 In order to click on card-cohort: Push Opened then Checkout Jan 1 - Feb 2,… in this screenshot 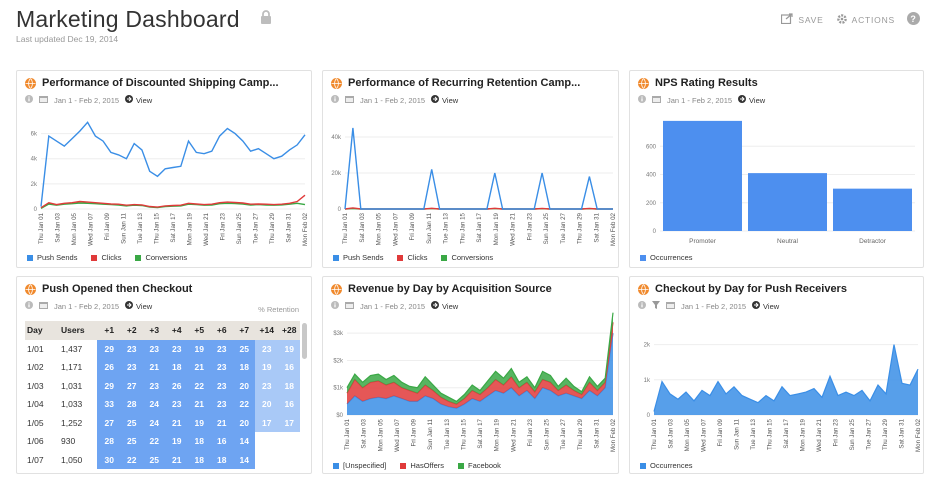, I will do `click(164, 375)`.